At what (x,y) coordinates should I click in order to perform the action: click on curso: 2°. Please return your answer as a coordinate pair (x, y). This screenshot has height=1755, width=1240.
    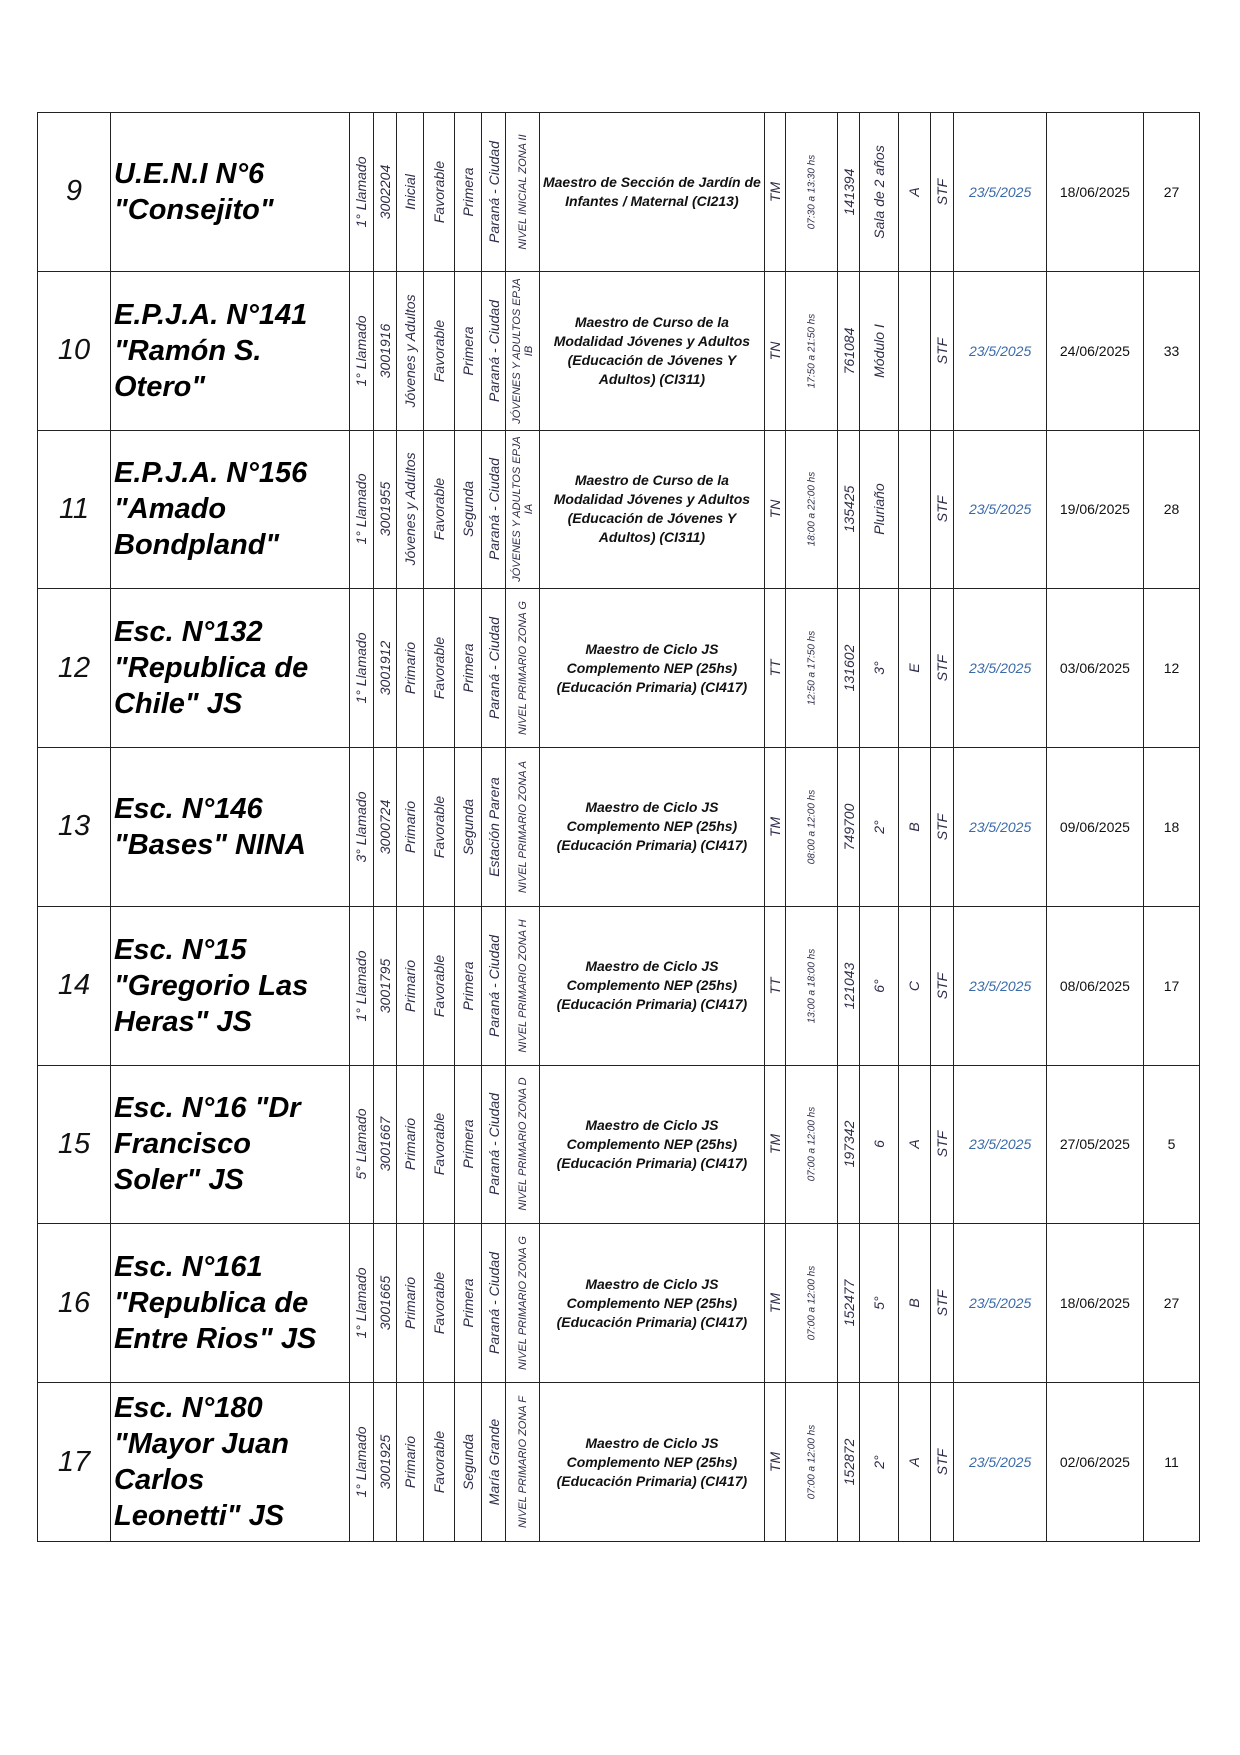
    Looking at the image, I should click on (878, 827).